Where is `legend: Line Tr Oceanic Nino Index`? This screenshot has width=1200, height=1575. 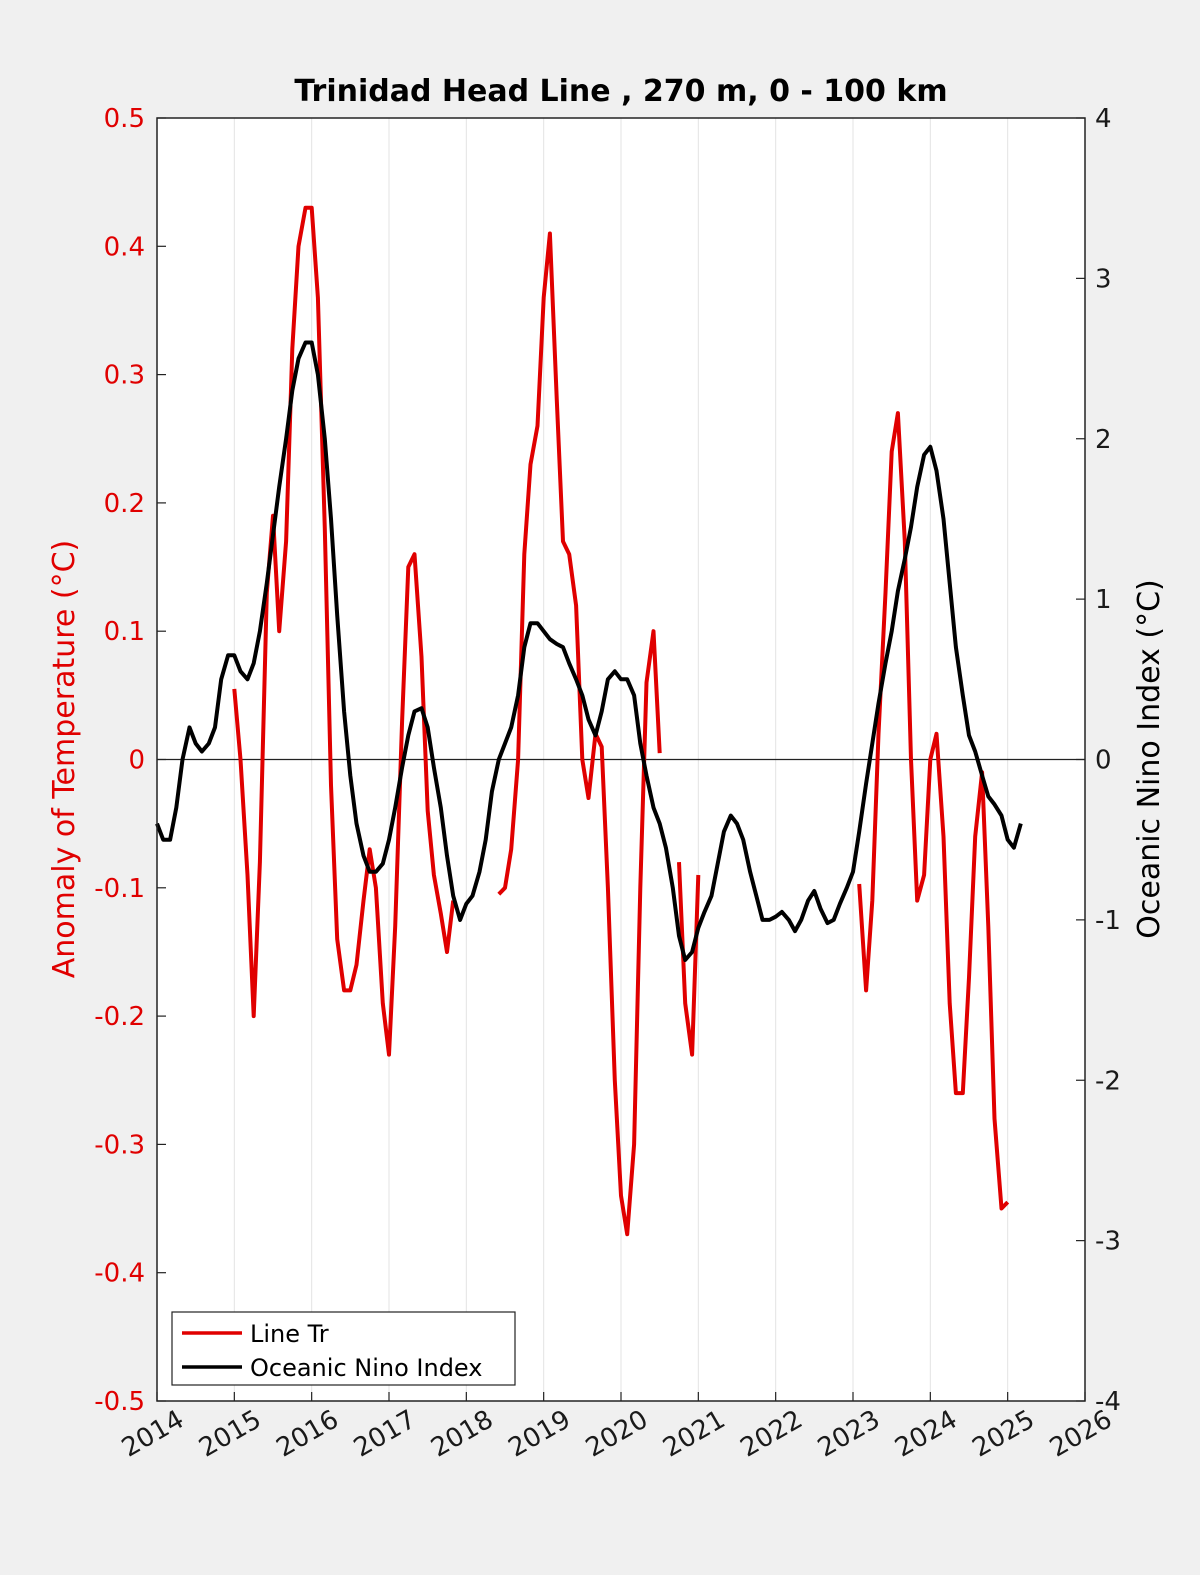
legend: Line Tr Oceanic Nino Index is located at coordinates (343, 1348).